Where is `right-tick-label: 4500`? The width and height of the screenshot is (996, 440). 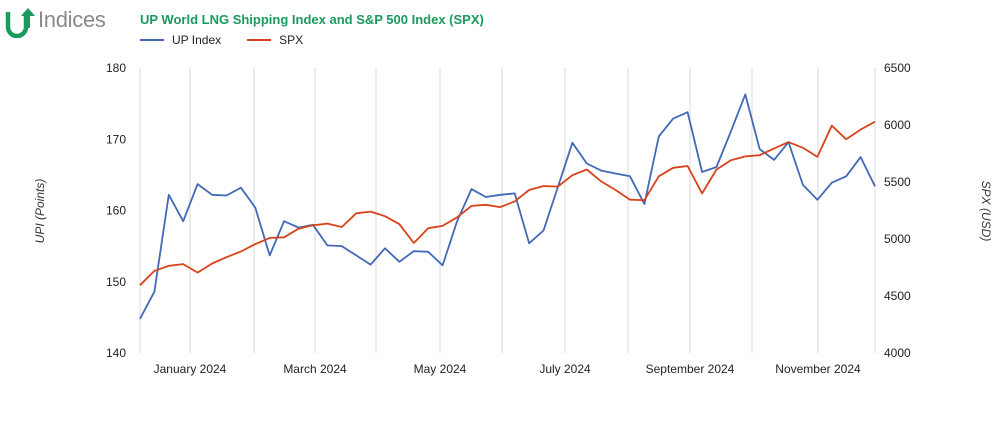
right-tick-label: 4500 is located at coordinates (897, 296).